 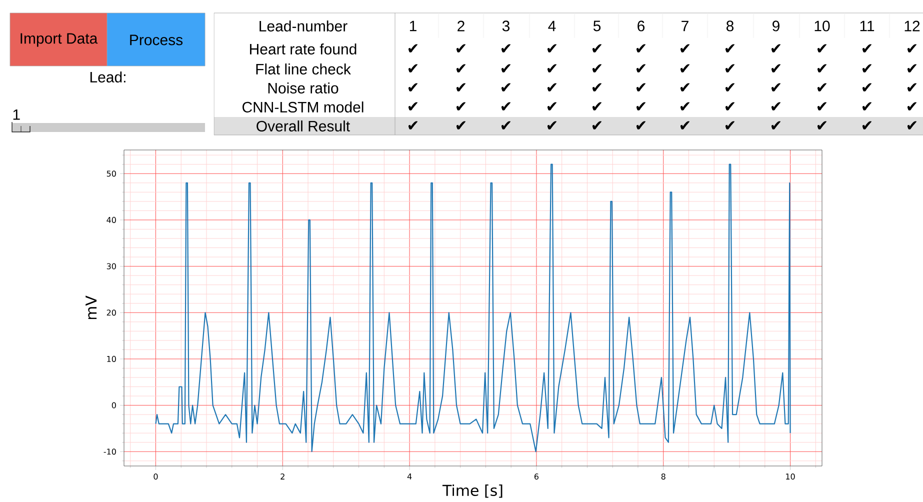 I want to click on text: 1, so click(x=16, y=114).